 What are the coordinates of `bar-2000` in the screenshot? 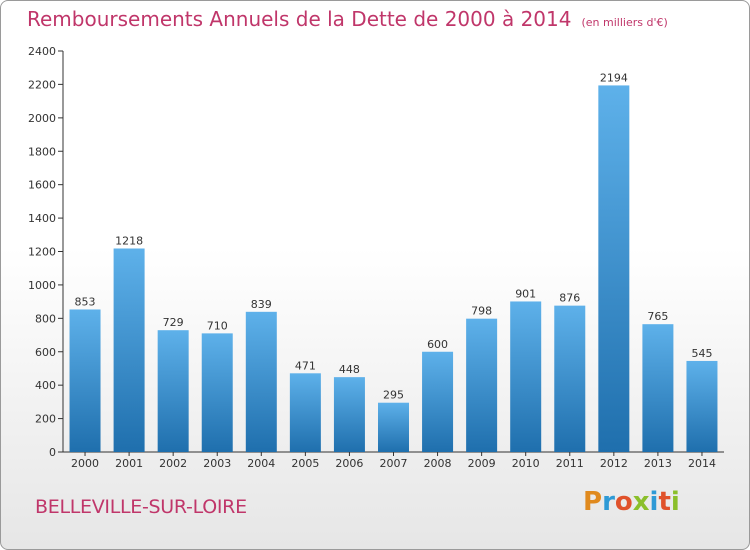 It's located at (85, 380).